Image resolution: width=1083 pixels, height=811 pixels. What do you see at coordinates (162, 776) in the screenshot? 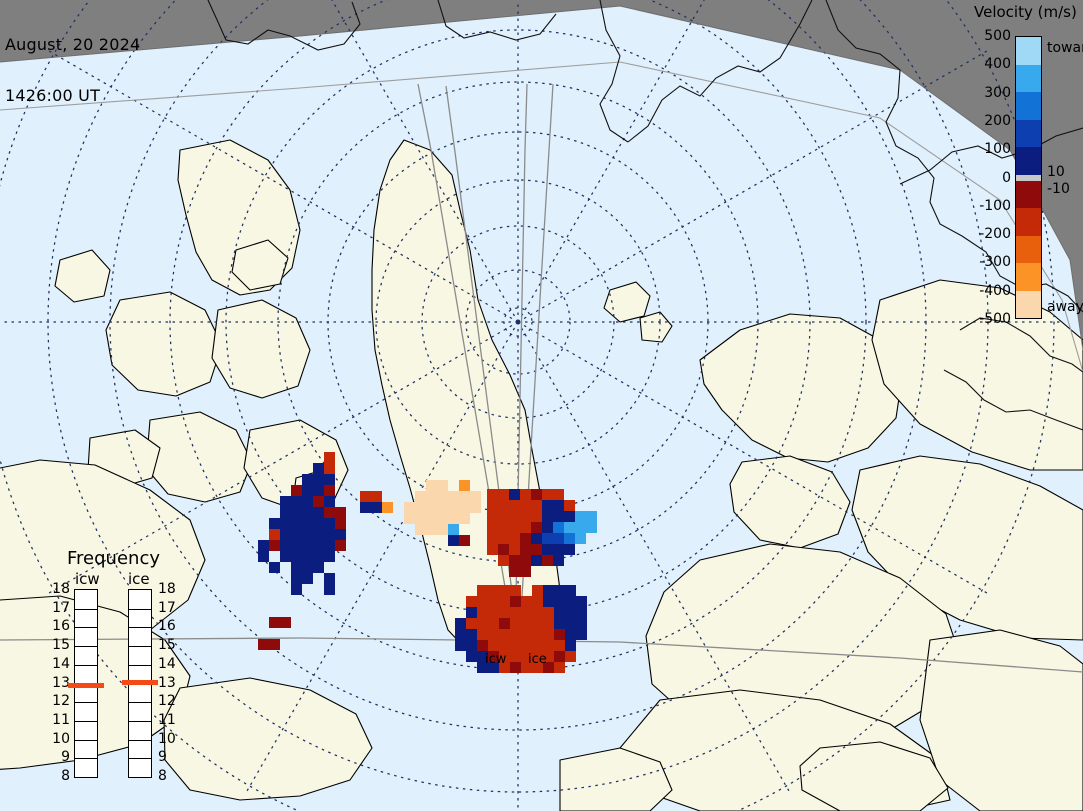
I see `frequency-tick-right-8: 8` at bounding box center [162, 776].